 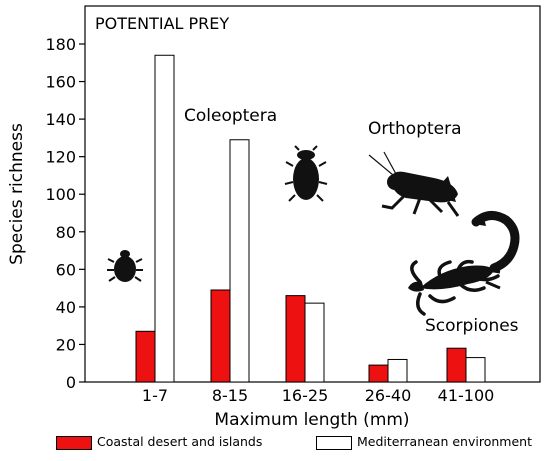 What do you see at coordinates (415, 129) in the screenshot?
I see `annotation-orthoptera: Orthoptera` at bounding box center [415, 129].